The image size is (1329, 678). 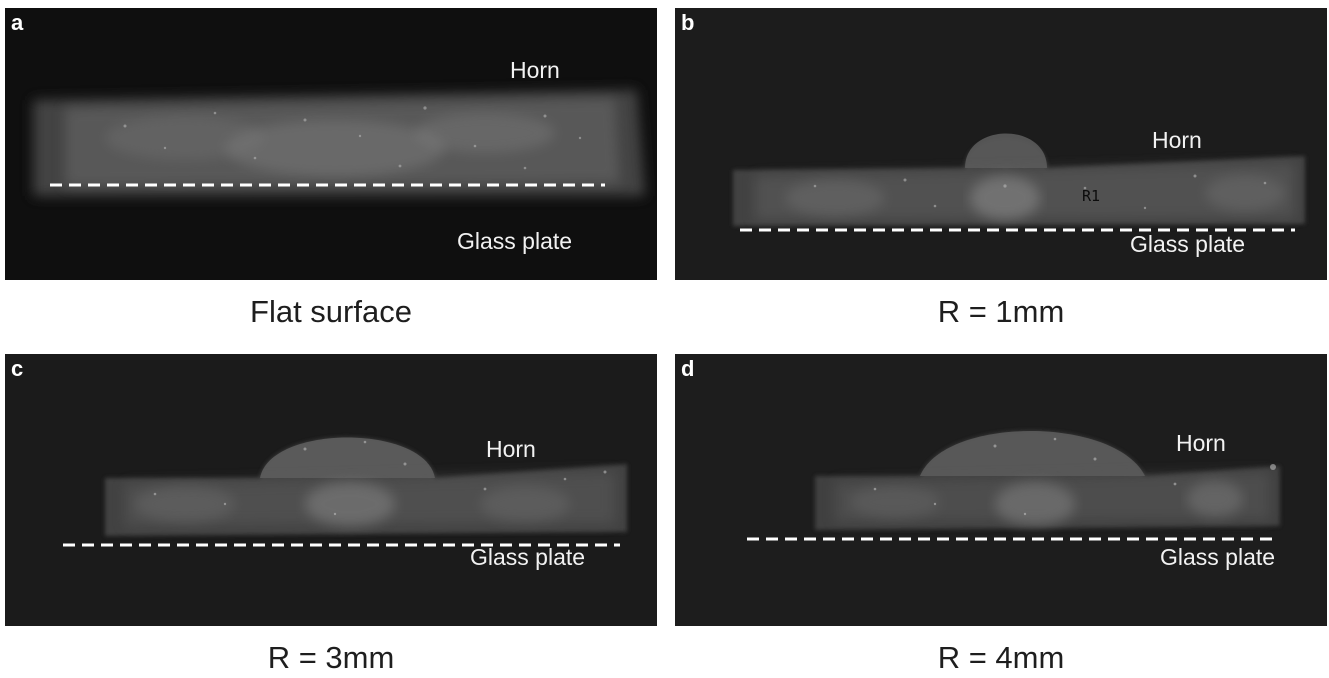 I want to click on horn-r1-image, so click(x=1019, y=182).